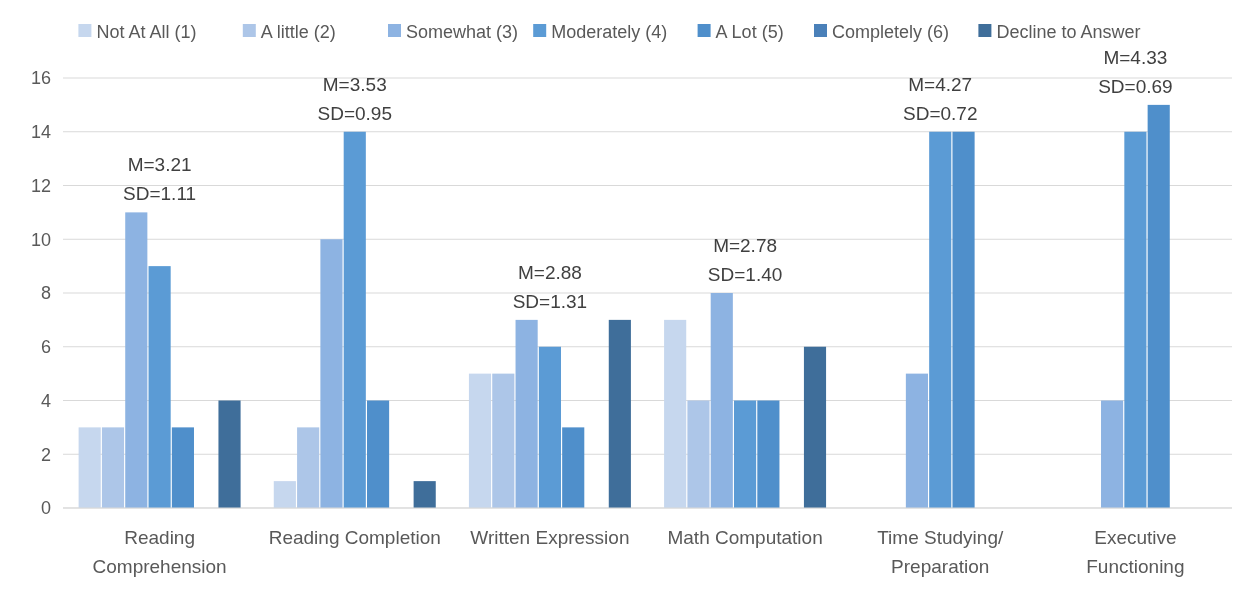  I want to click on legend-label: Decline to Answer, so click(1068, 32).